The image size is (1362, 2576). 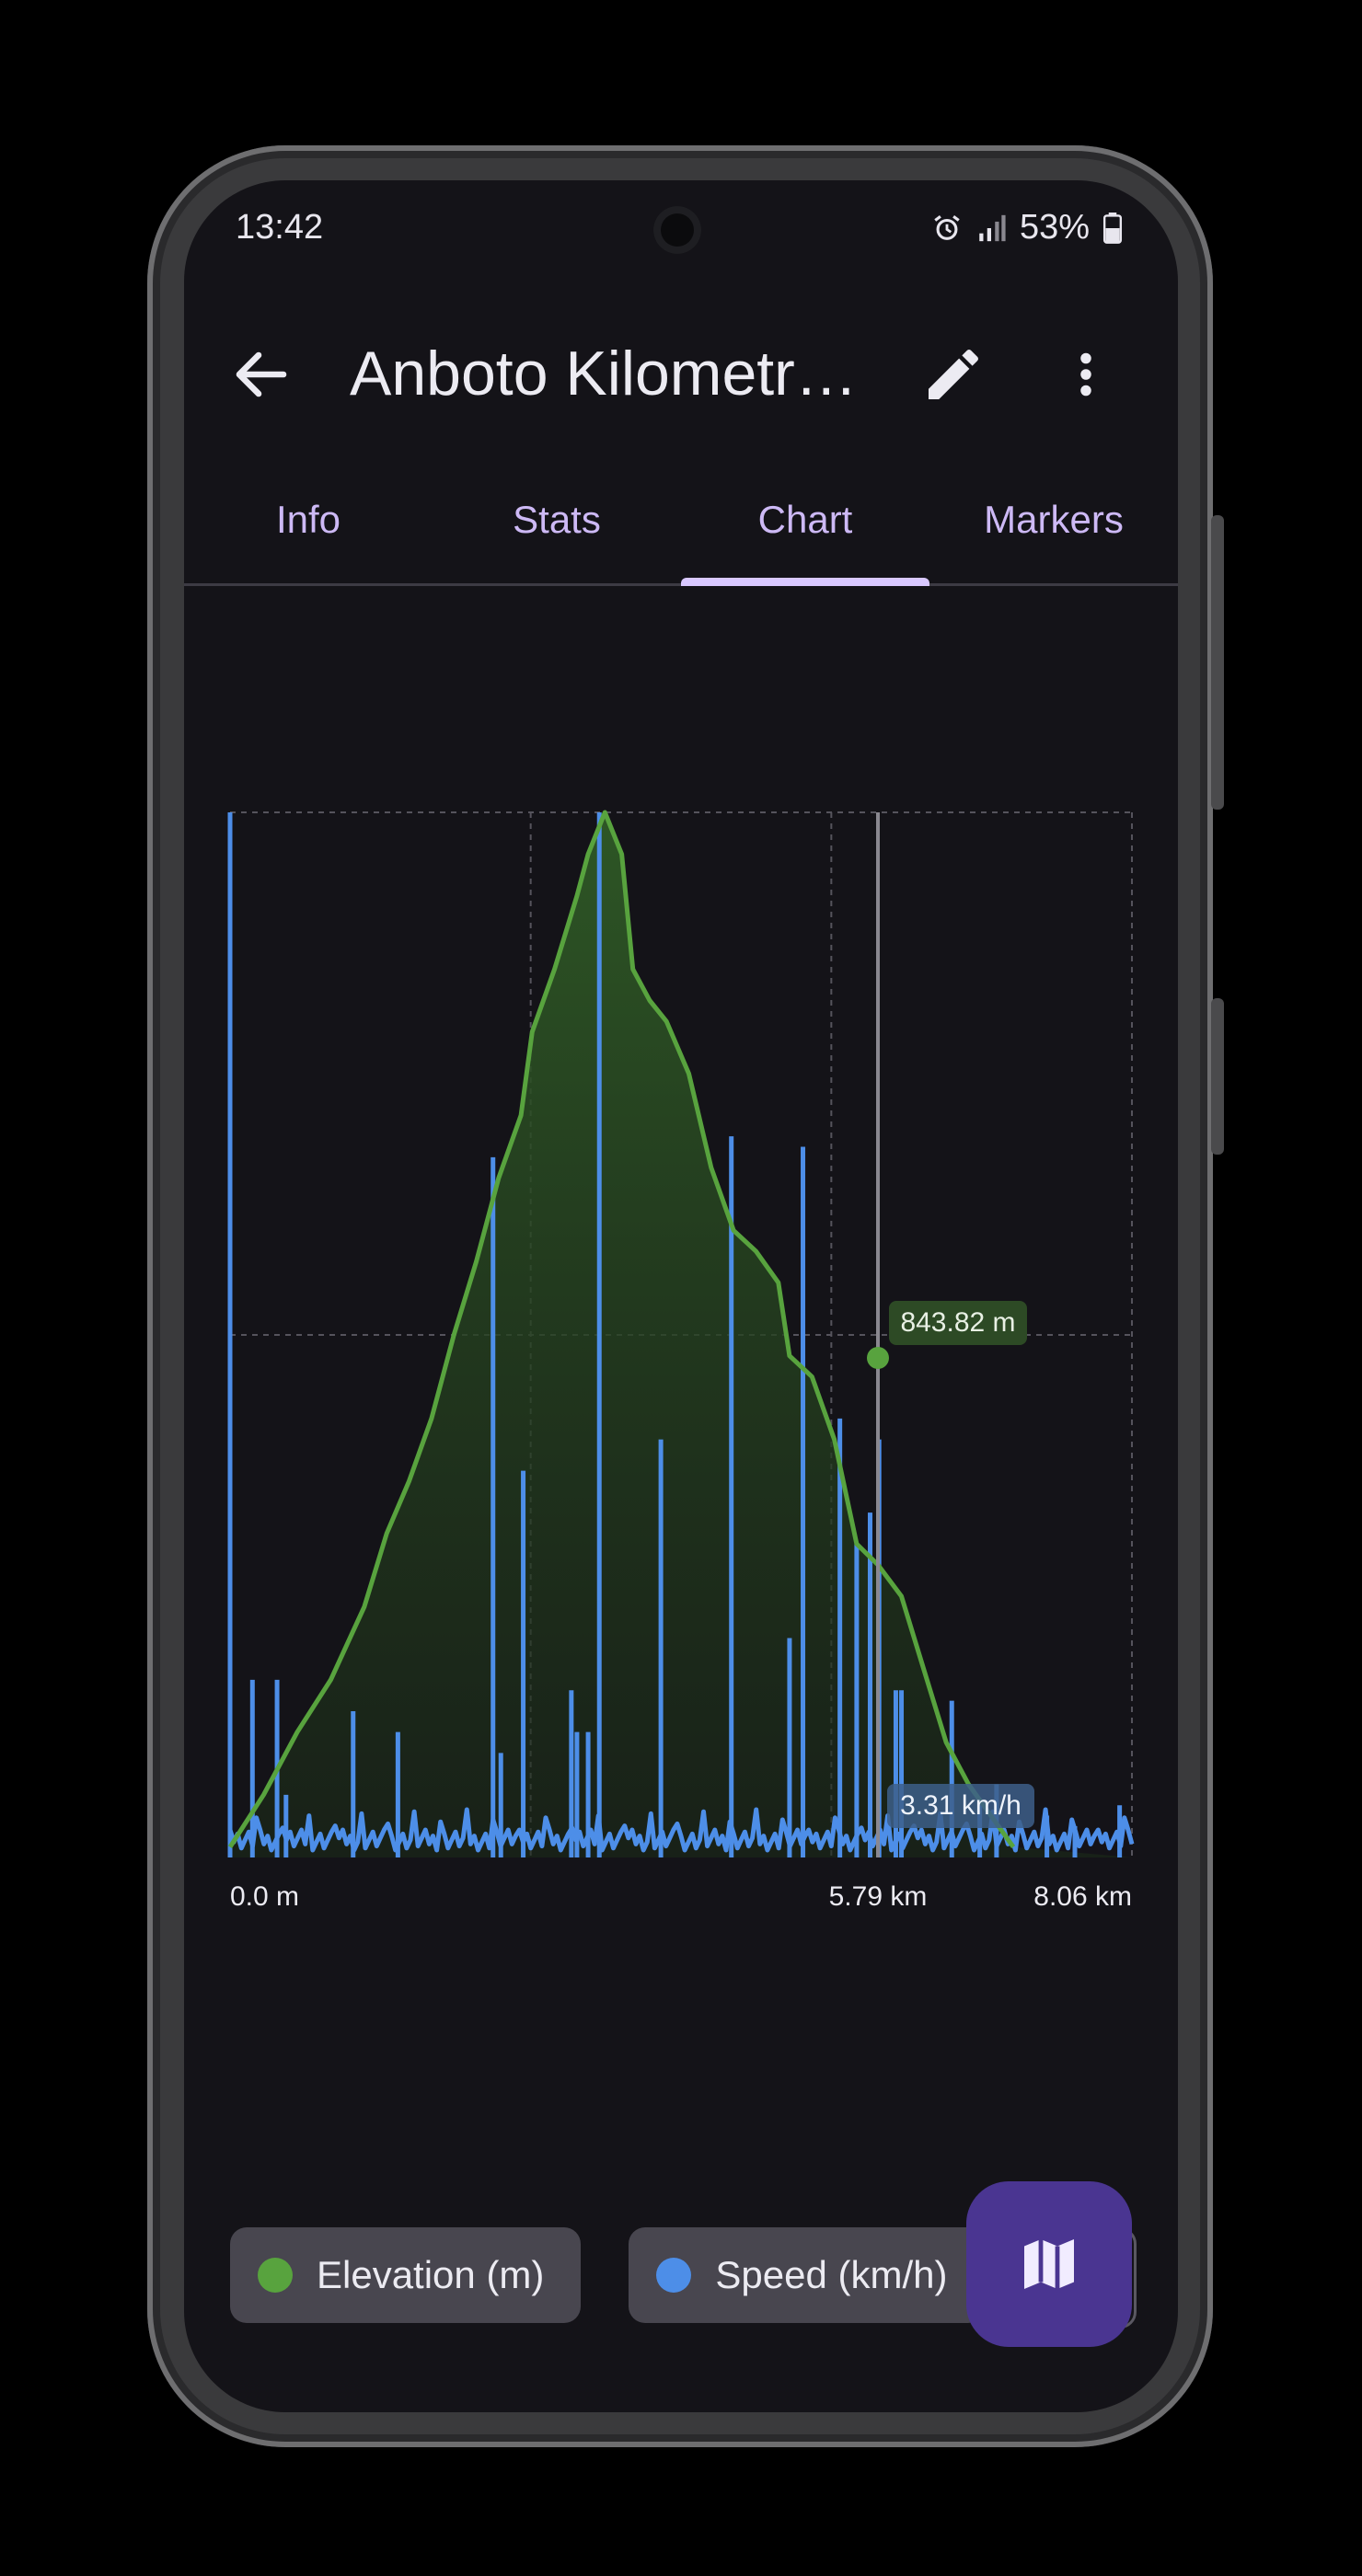 What do you see at coordinates (1054, 227) in the screenshot?
I see `battery-percent: 53%` at bounding box center [1054, 227].